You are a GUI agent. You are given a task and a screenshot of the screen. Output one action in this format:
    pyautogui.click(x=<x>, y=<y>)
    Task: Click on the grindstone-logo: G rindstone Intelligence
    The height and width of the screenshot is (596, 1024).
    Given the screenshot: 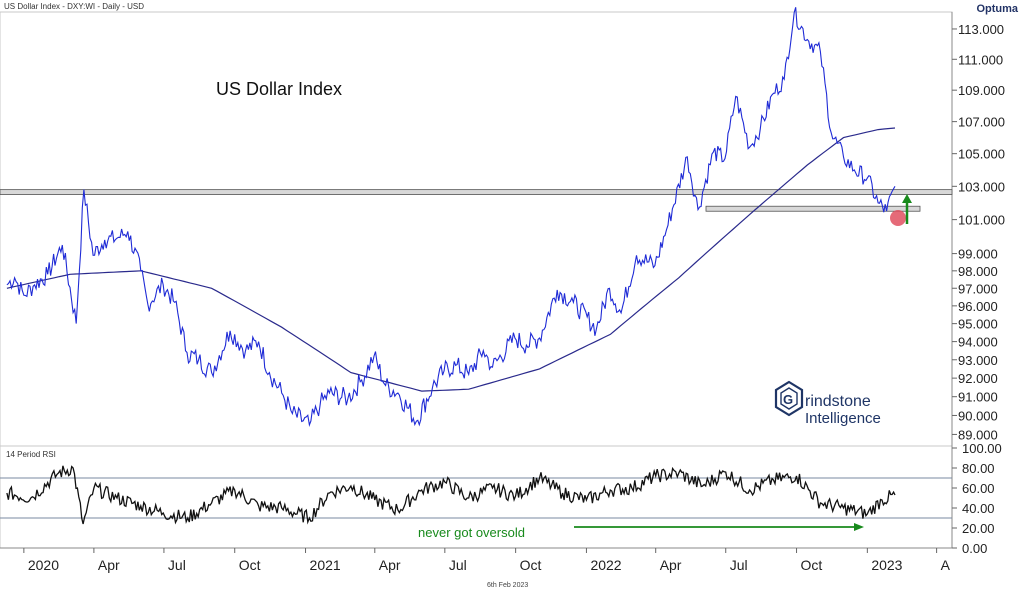 What is the action you would take?
    pyautogui.click(x=827, y=403)
    